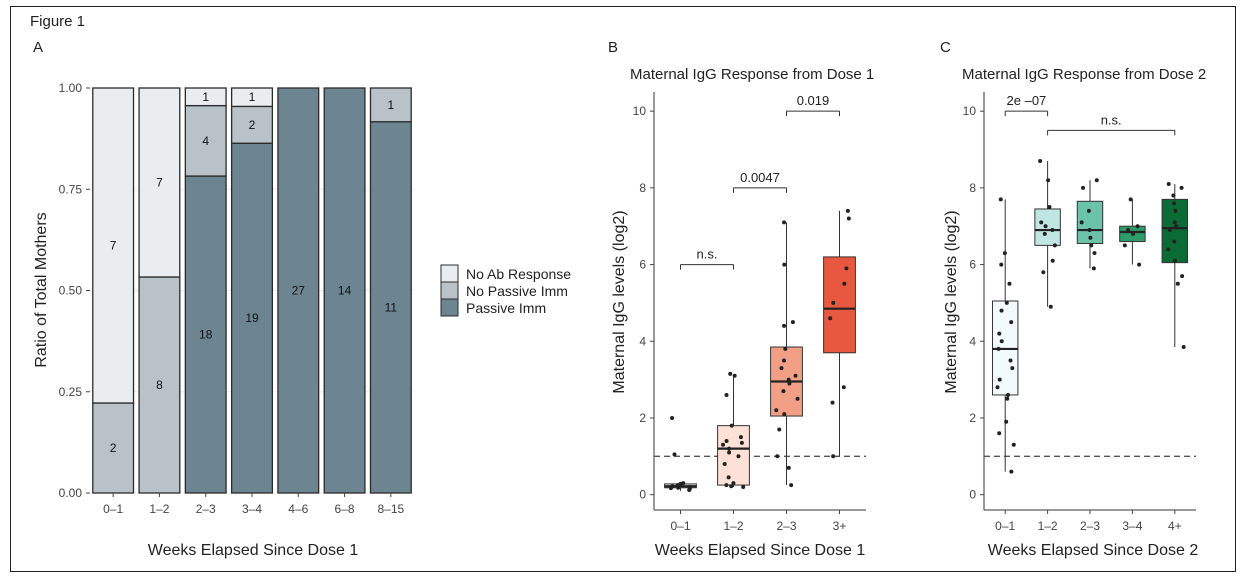 The height and width of the screenshot is (578, 1241). I want to click on bar-segment-label: 7, so click(113, 246).